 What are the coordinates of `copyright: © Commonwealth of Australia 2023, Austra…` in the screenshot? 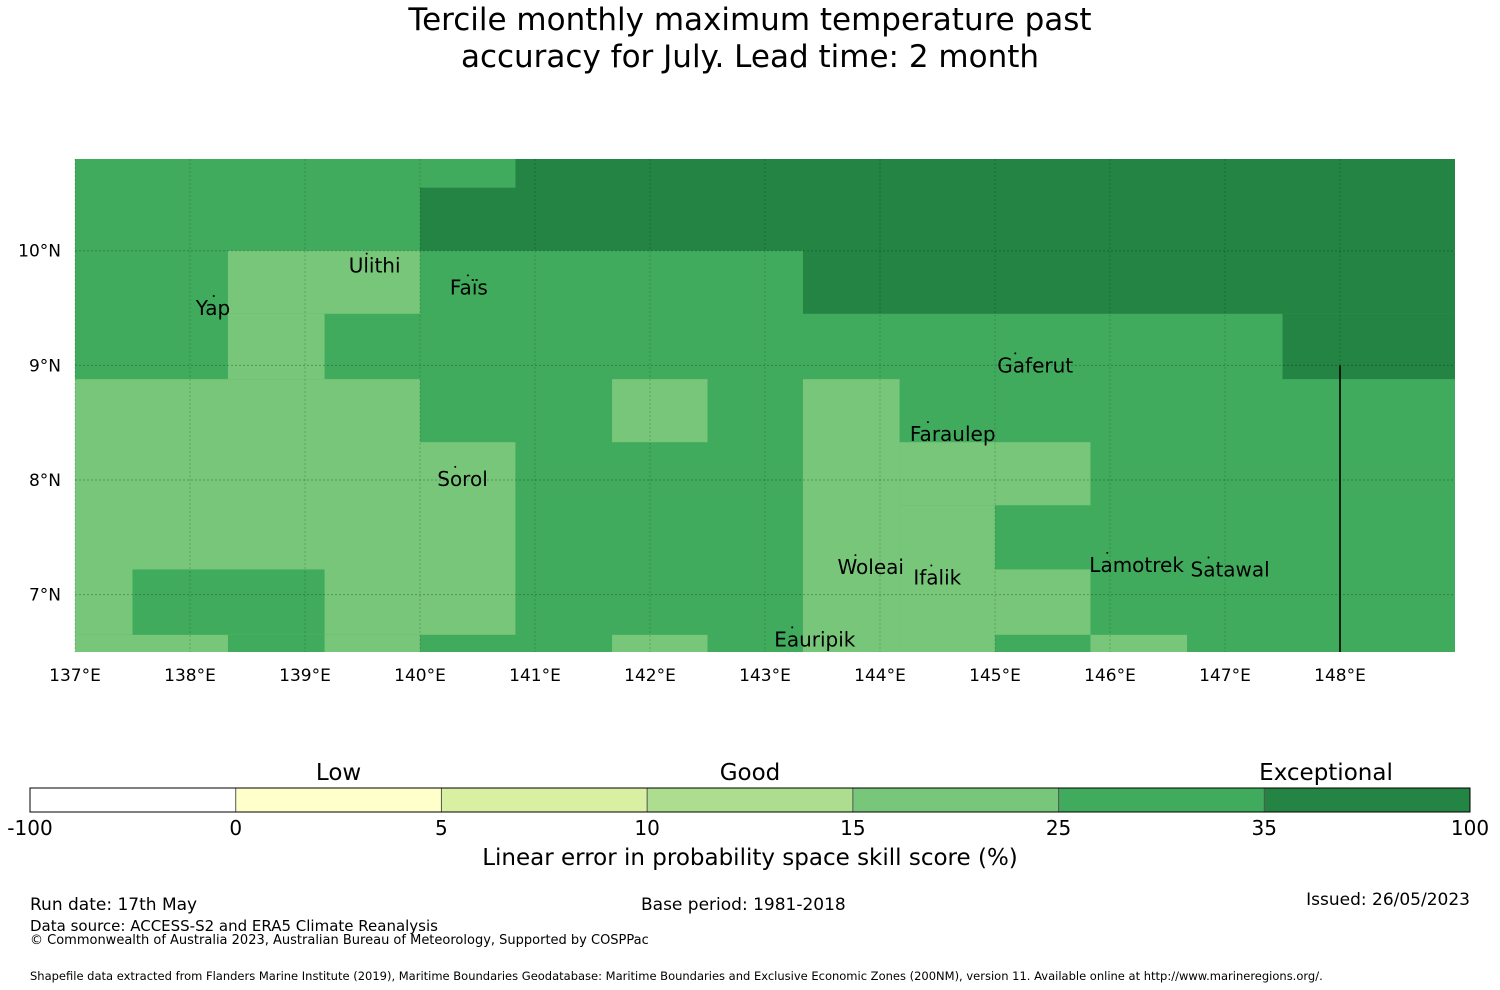 It's located at (339, 940).